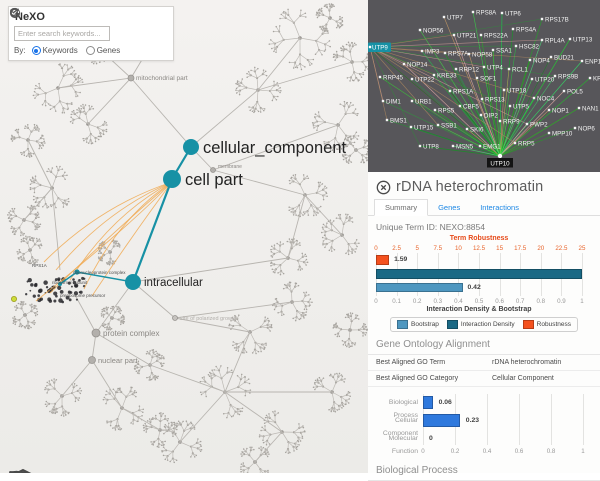 Image resolution: width=600 pixels, height=481 pixels. I want to click on bar-value: 0.42, so click(474, 287).